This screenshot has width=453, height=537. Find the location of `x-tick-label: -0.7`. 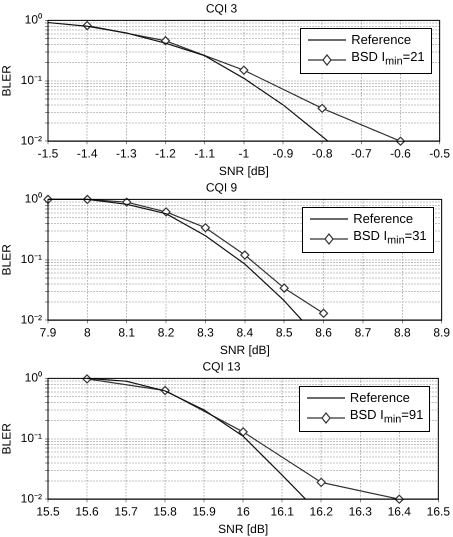

x-tick-label: -0.7 is located at coordinates (361, 153).